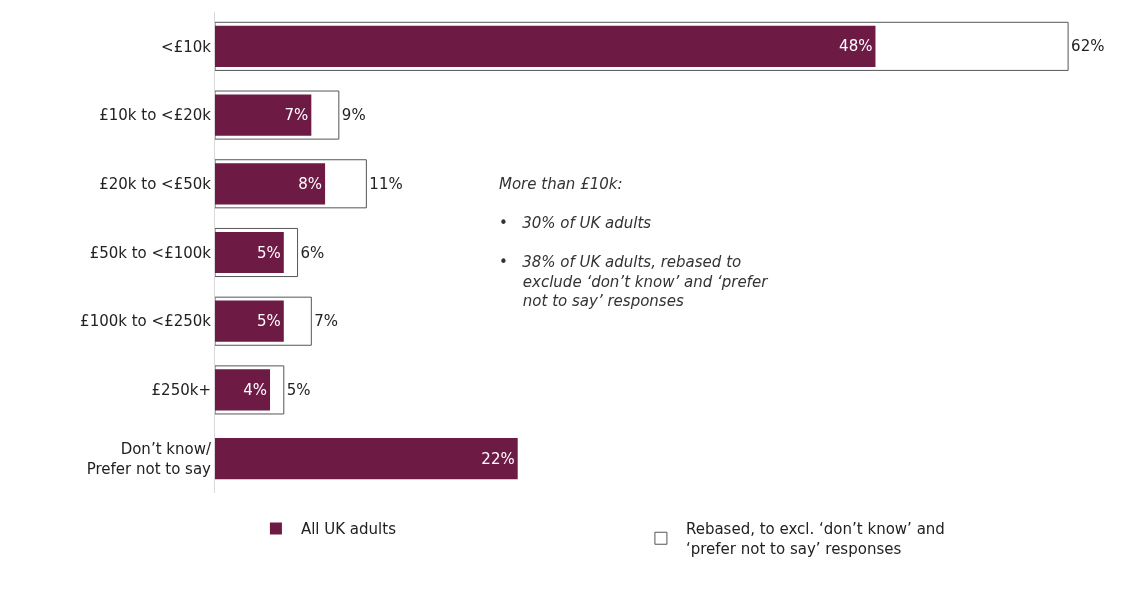 The width and height of the screenshot is (1126, 593). What do you see at coordinates (255, 389) in the screenshot?
I see `data-label: 4%` at bounding box center [255, 389].